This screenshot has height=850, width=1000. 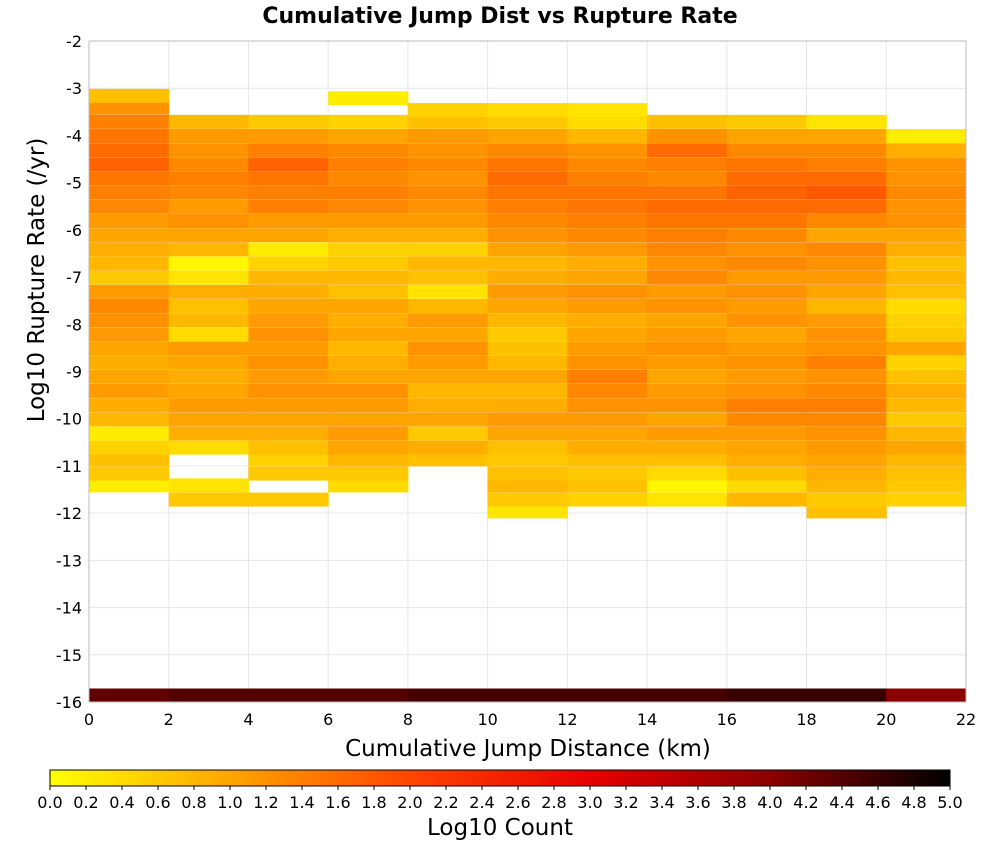 What do you see at coordinates (805, 802) in the screenshot?
I see `colorbar-tick-label: 4.2` at bounding box center [805, 802].